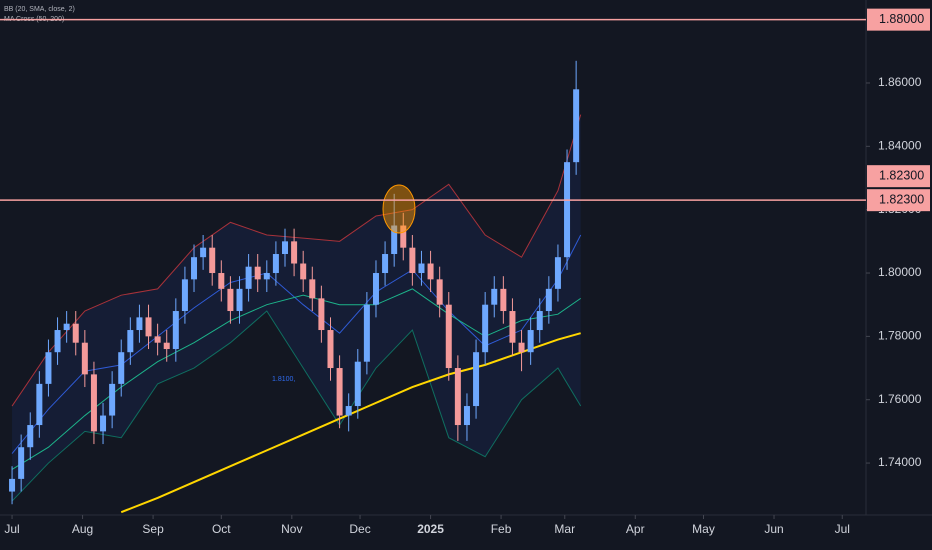  Describe the element at coordinates (900, 336) in the screenshot. I see `y-tick-label: 1.78000` at that location.